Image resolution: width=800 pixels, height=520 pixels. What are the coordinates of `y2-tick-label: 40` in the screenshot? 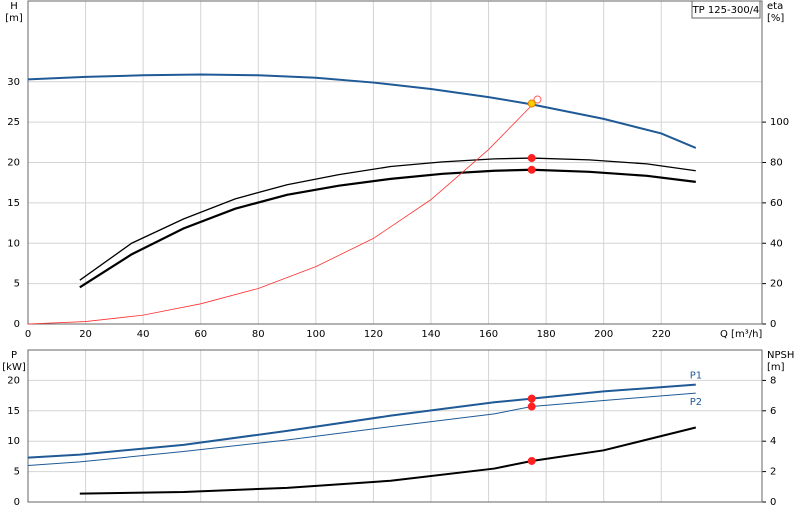 It's located at (776, 243).